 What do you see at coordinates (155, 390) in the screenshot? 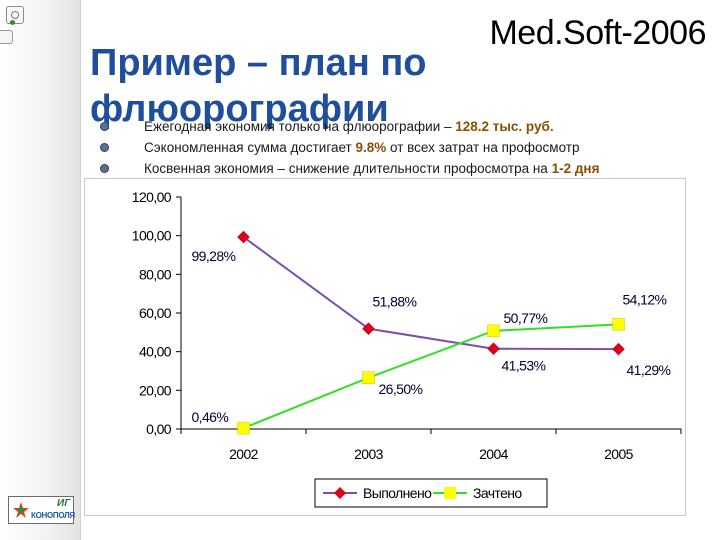
I see `y-tick-label: 20,00` at bounding box center [155, 390].